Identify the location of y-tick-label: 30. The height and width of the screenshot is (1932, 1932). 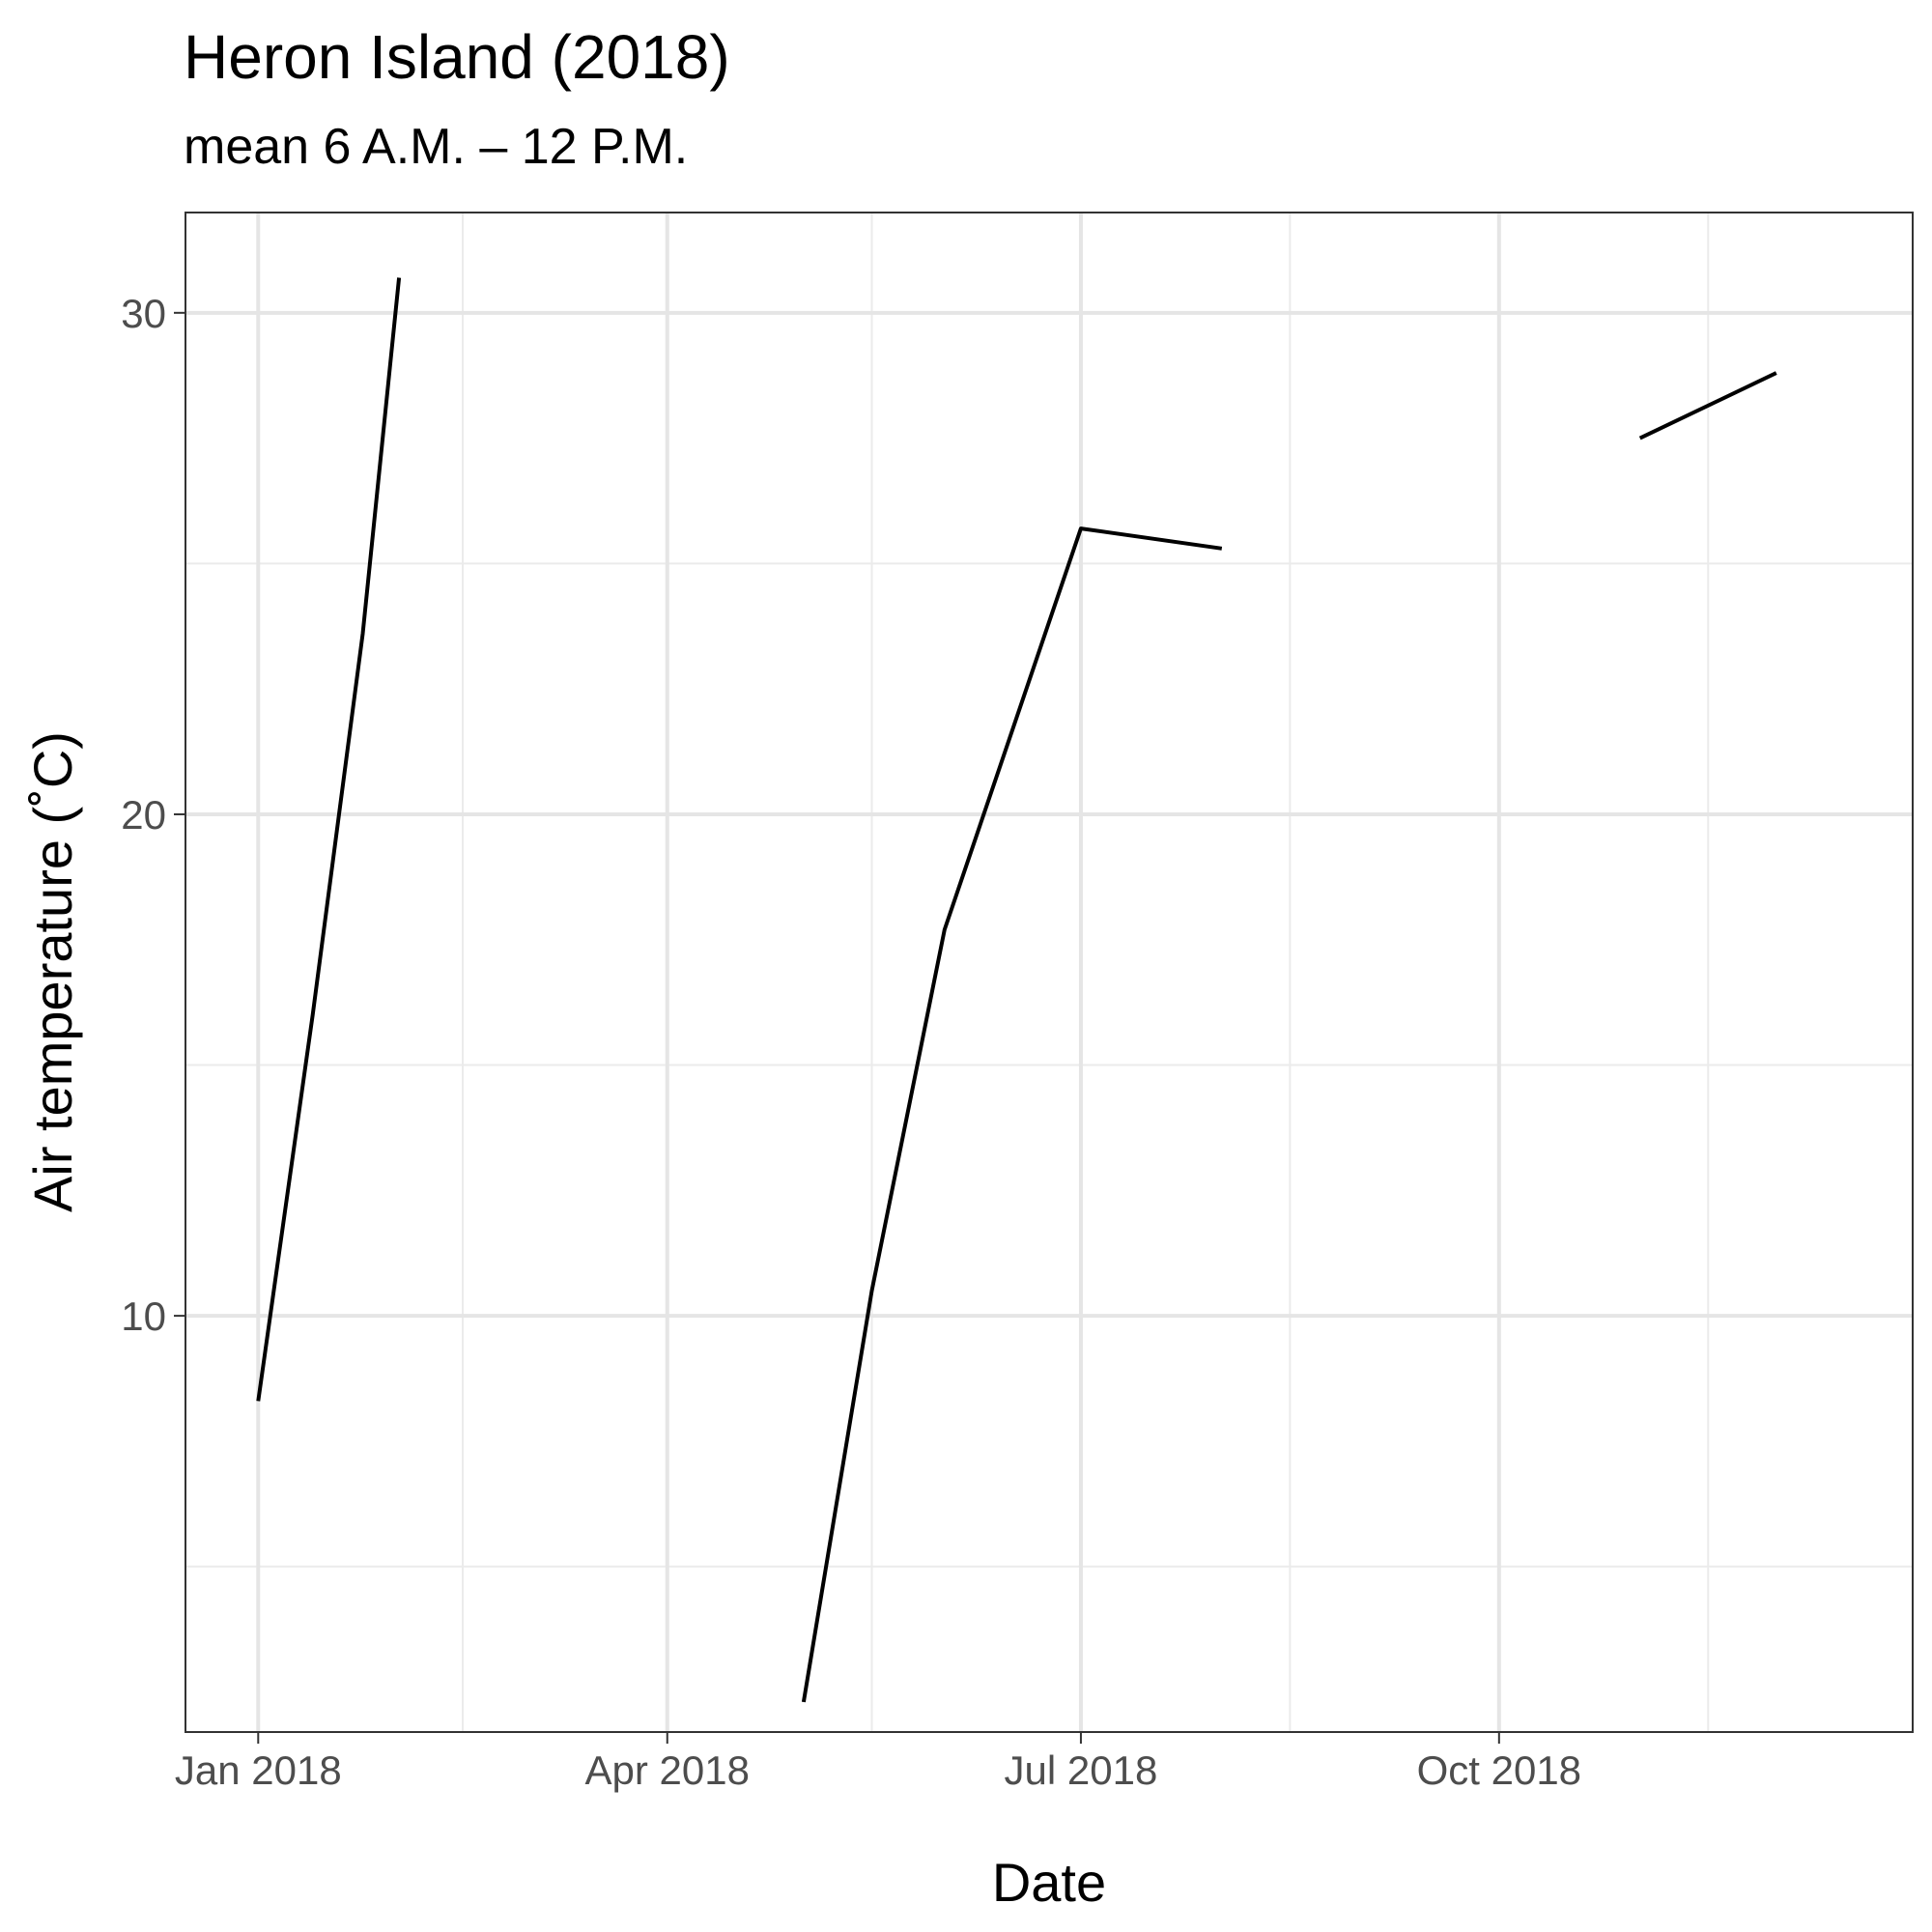
(143, 313).